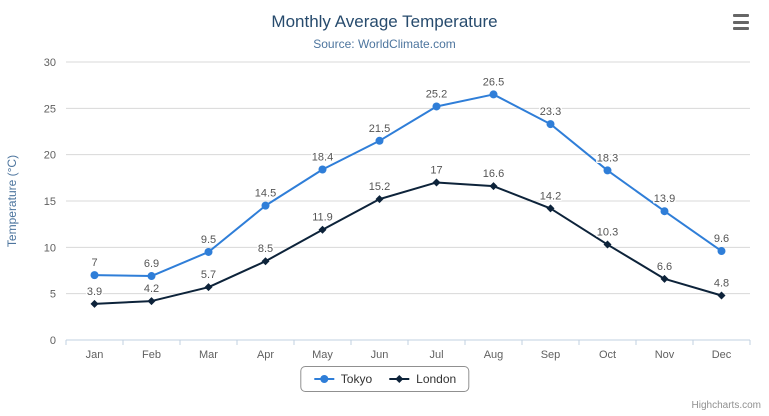 The height and width of the screenshot is (416, 769). I want to click on x-axis-category-label: Jul, so click(436, 355).